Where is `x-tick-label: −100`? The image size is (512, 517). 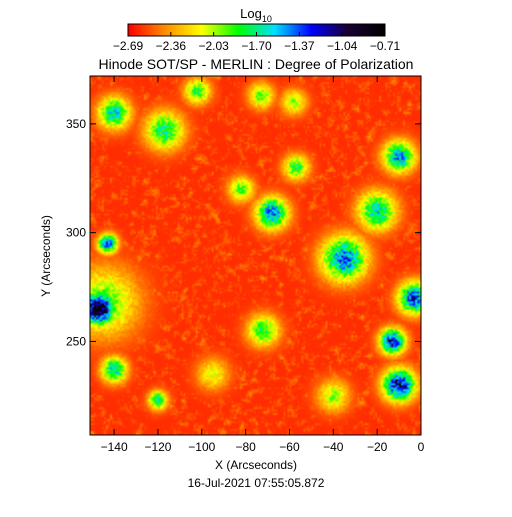
x-tick-label: −100 is located at coordinates (201, 447).